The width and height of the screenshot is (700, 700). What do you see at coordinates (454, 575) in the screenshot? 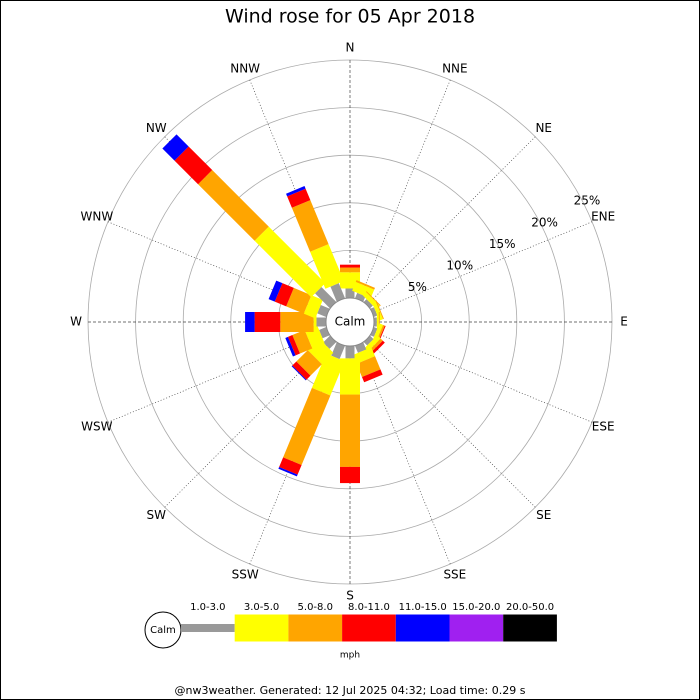
I see `direction-label: SSE` at bounding box center [454, 575].